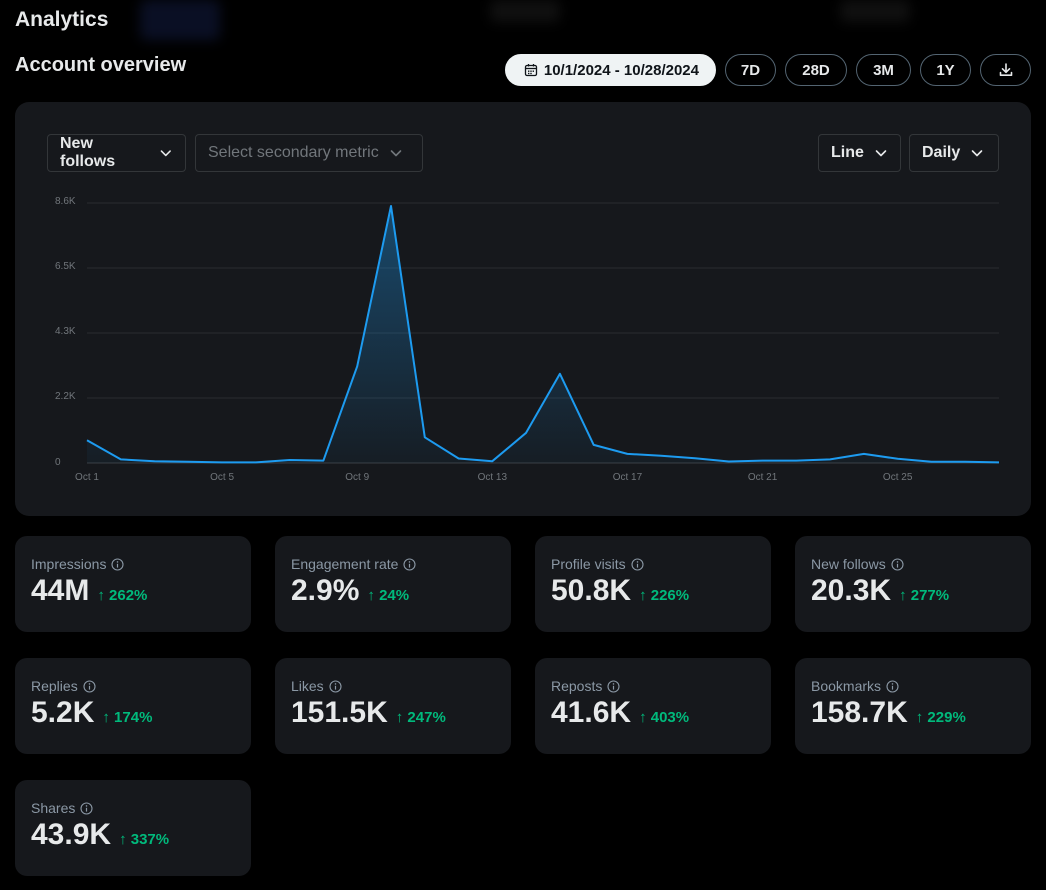 The width and height of the screenshot is (1046, 890). I want to click on primary-metric-select: New follows, so click(116, 153).